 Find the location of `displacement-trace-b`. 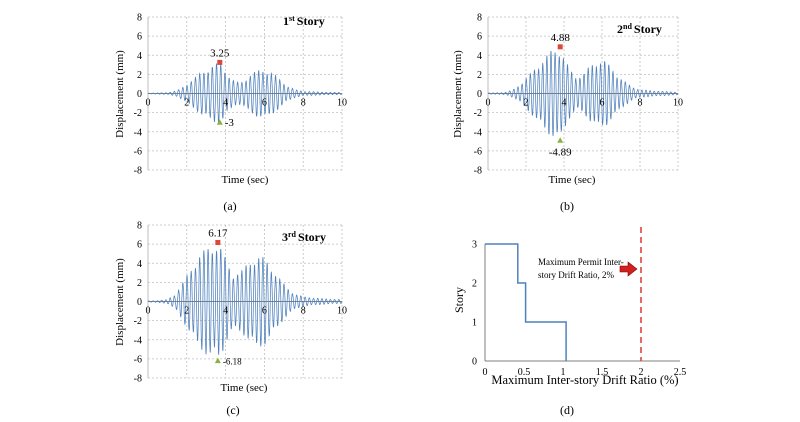

displacement-trace-b is located at coordinates (583, 93).